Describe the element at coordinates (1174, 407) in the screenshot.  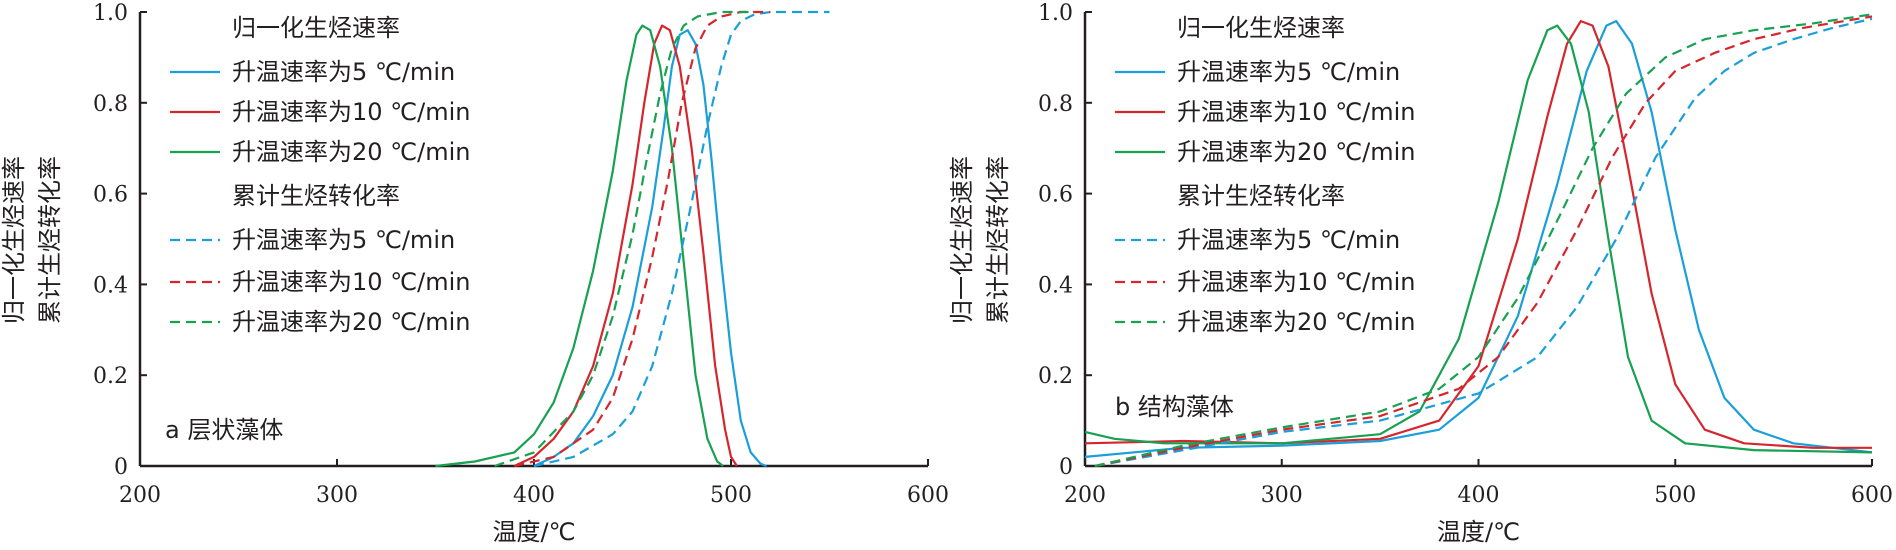
I see `panel-label: b 结构藻体` at that location.